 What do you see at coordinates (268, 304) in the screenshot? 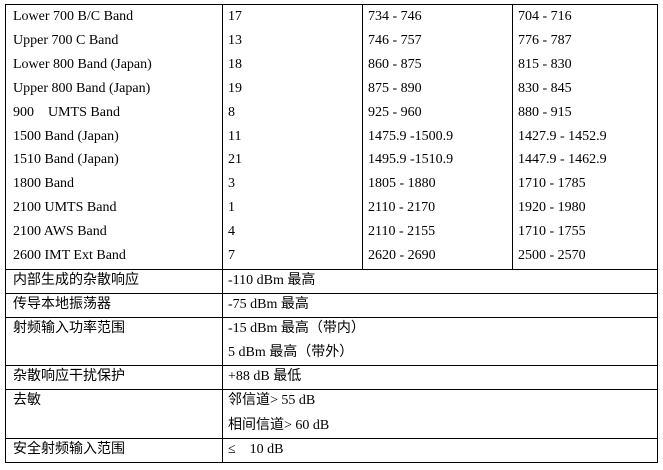
I see `row-value: -75 dBm 最高` at bounding box center [268, 304].